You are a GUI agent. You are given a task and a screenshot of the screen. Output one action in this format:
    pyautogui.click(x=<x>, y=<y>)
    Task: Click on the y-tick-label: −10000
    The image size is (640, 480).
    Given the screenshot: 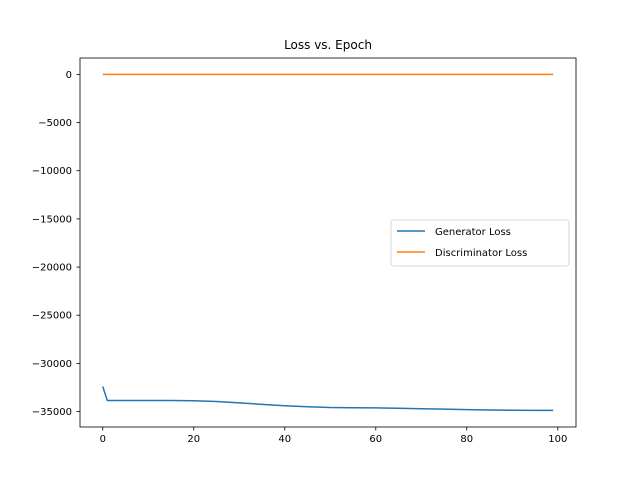 What is the action you would take?
    pyautogui.click(x=52, y=171)
    